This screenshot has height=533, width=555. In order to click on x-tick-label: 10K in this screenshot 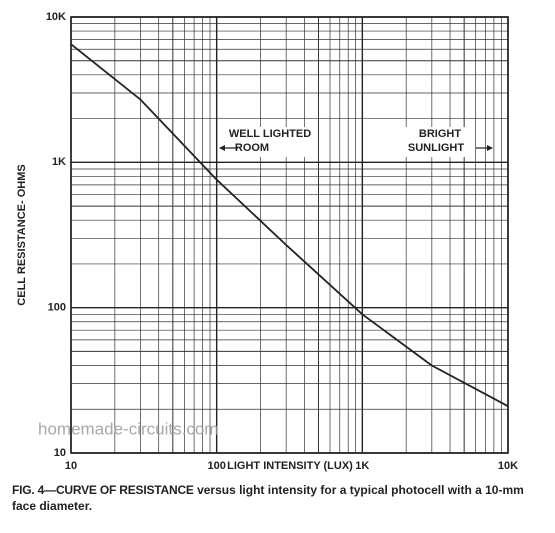, I will do `click(508, 466)`.